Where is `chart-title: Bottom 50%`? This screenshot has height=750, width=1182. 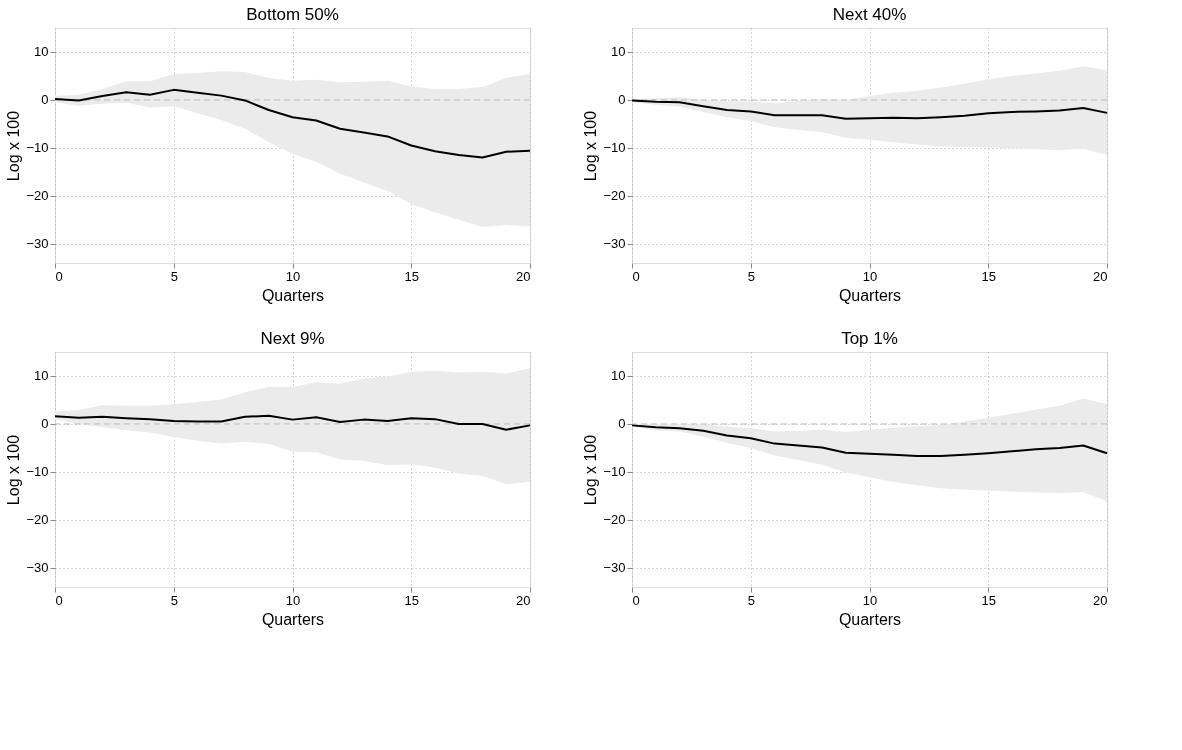 chart-title: Bottom 50% is located at coordinates (292, 14).